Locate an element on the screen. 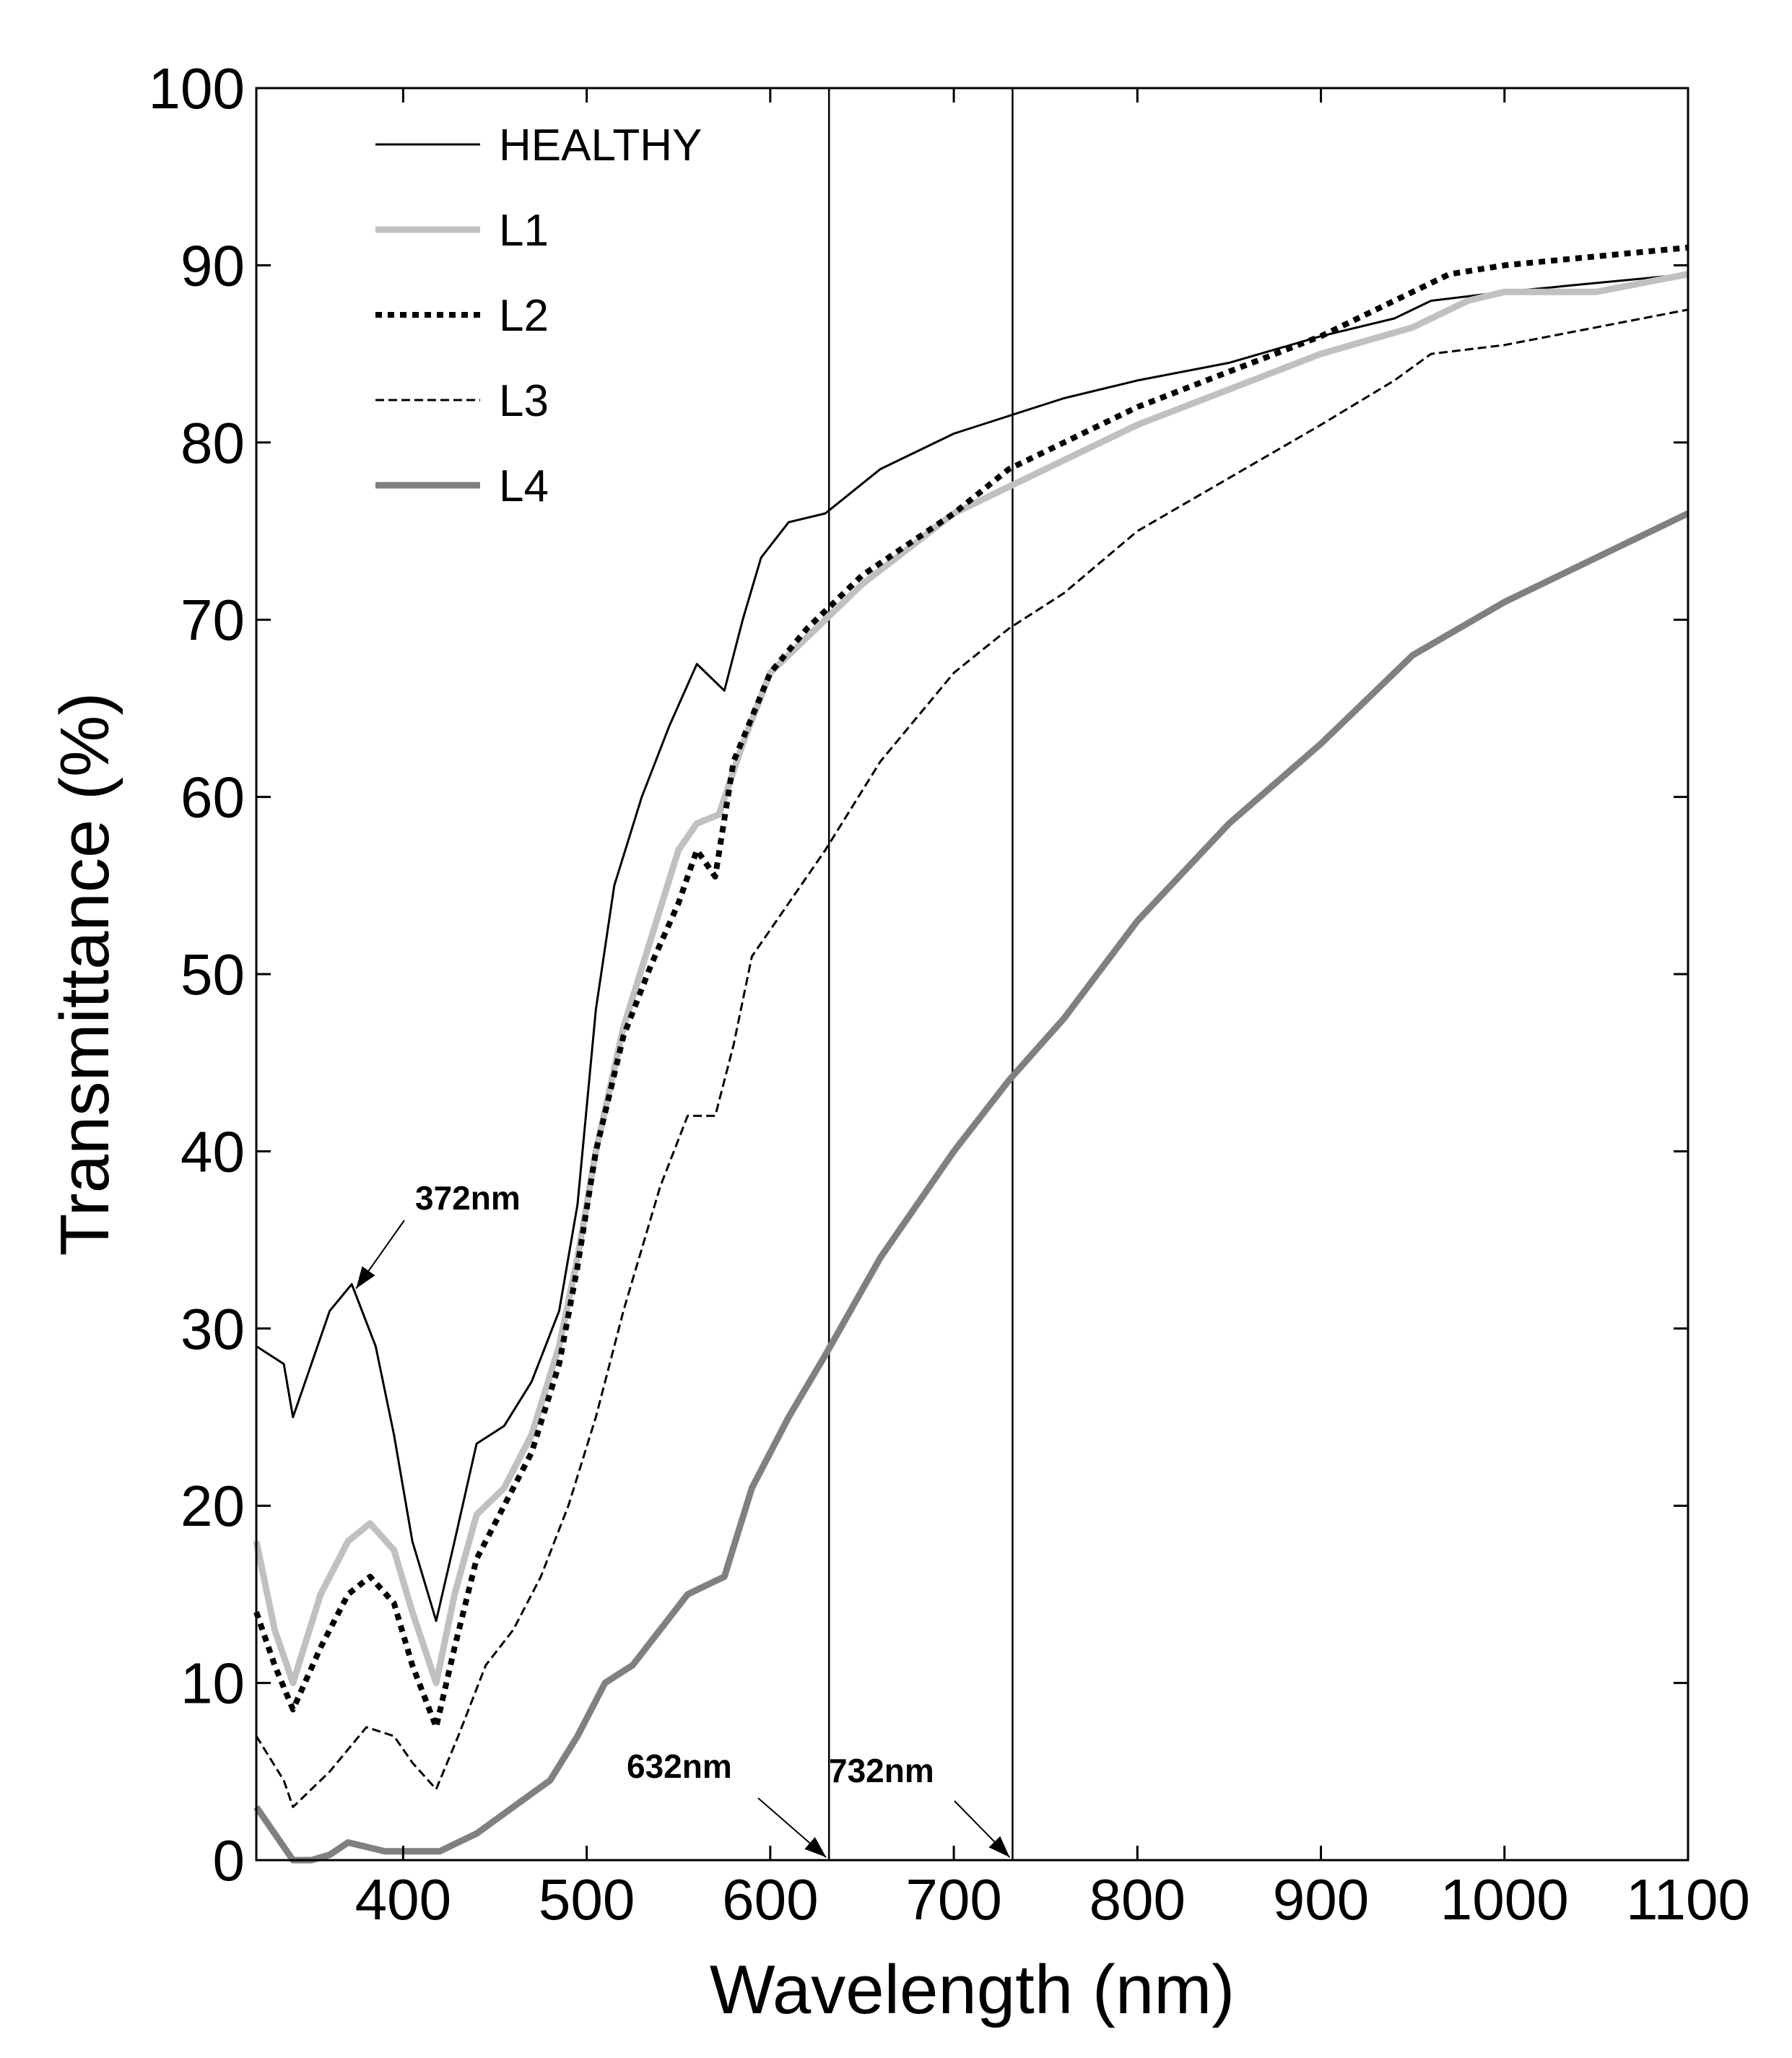 The width and height of the screenshot is (1792, 2058). x-tick-label: 900 is located at coordinates (1321, 1899).